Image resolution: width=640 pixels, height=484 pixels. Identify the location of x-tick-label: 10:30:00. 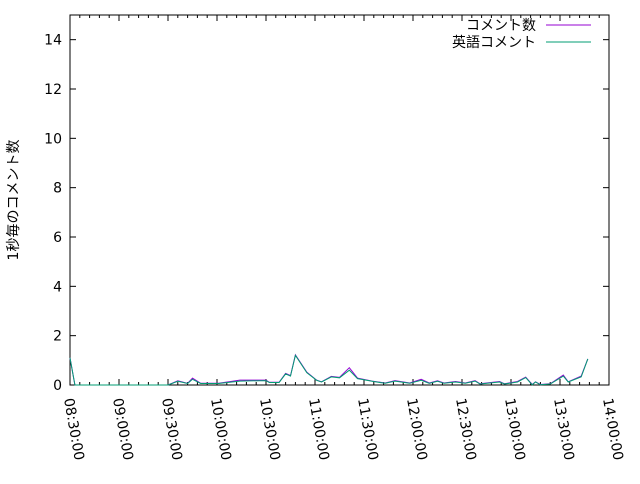
(269, 429).